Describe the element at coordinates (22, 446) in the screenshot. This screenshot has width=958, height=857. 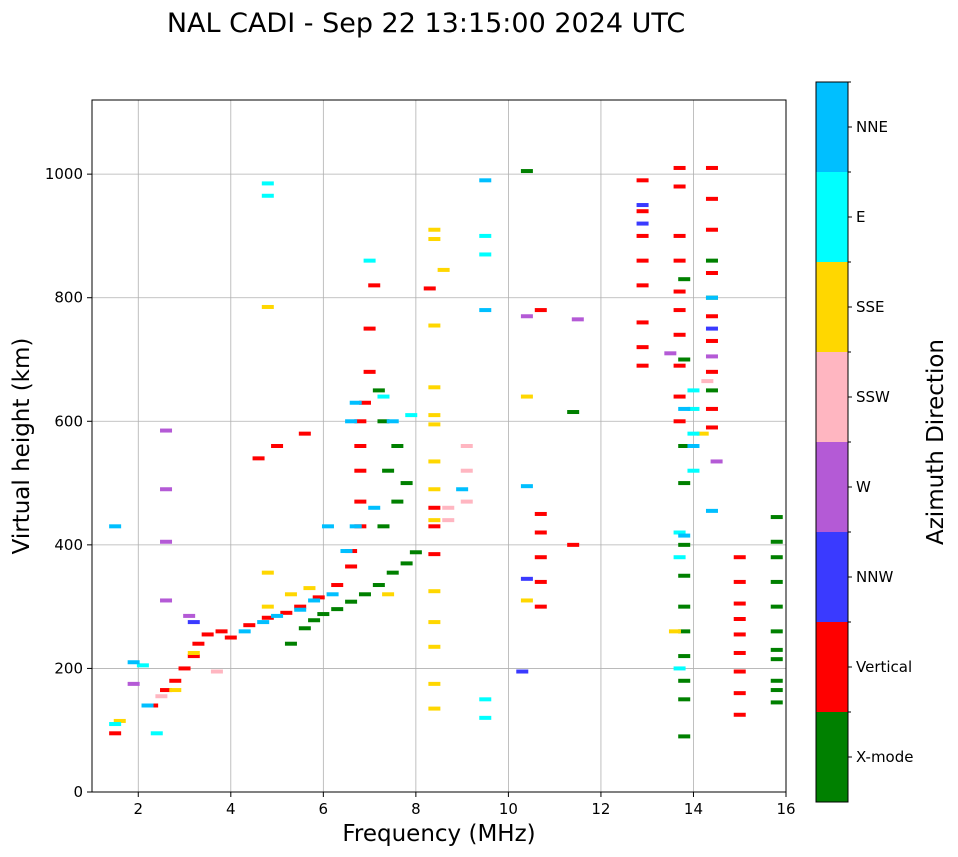
I see `y-axis-label: Virtual height (km)` at that location.